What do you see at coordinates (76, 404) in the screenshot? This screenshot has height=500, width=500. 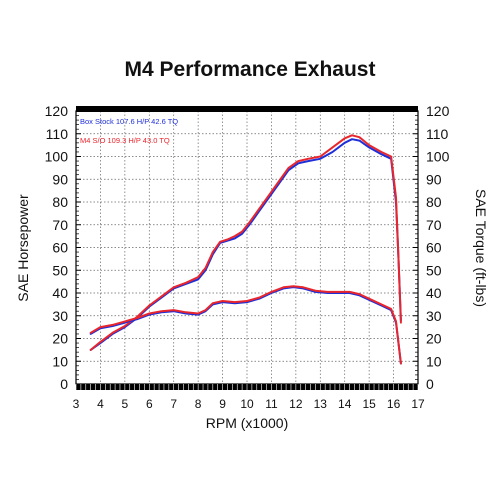 I see `x-tick-label: 3` at bounding box center [76, 404].